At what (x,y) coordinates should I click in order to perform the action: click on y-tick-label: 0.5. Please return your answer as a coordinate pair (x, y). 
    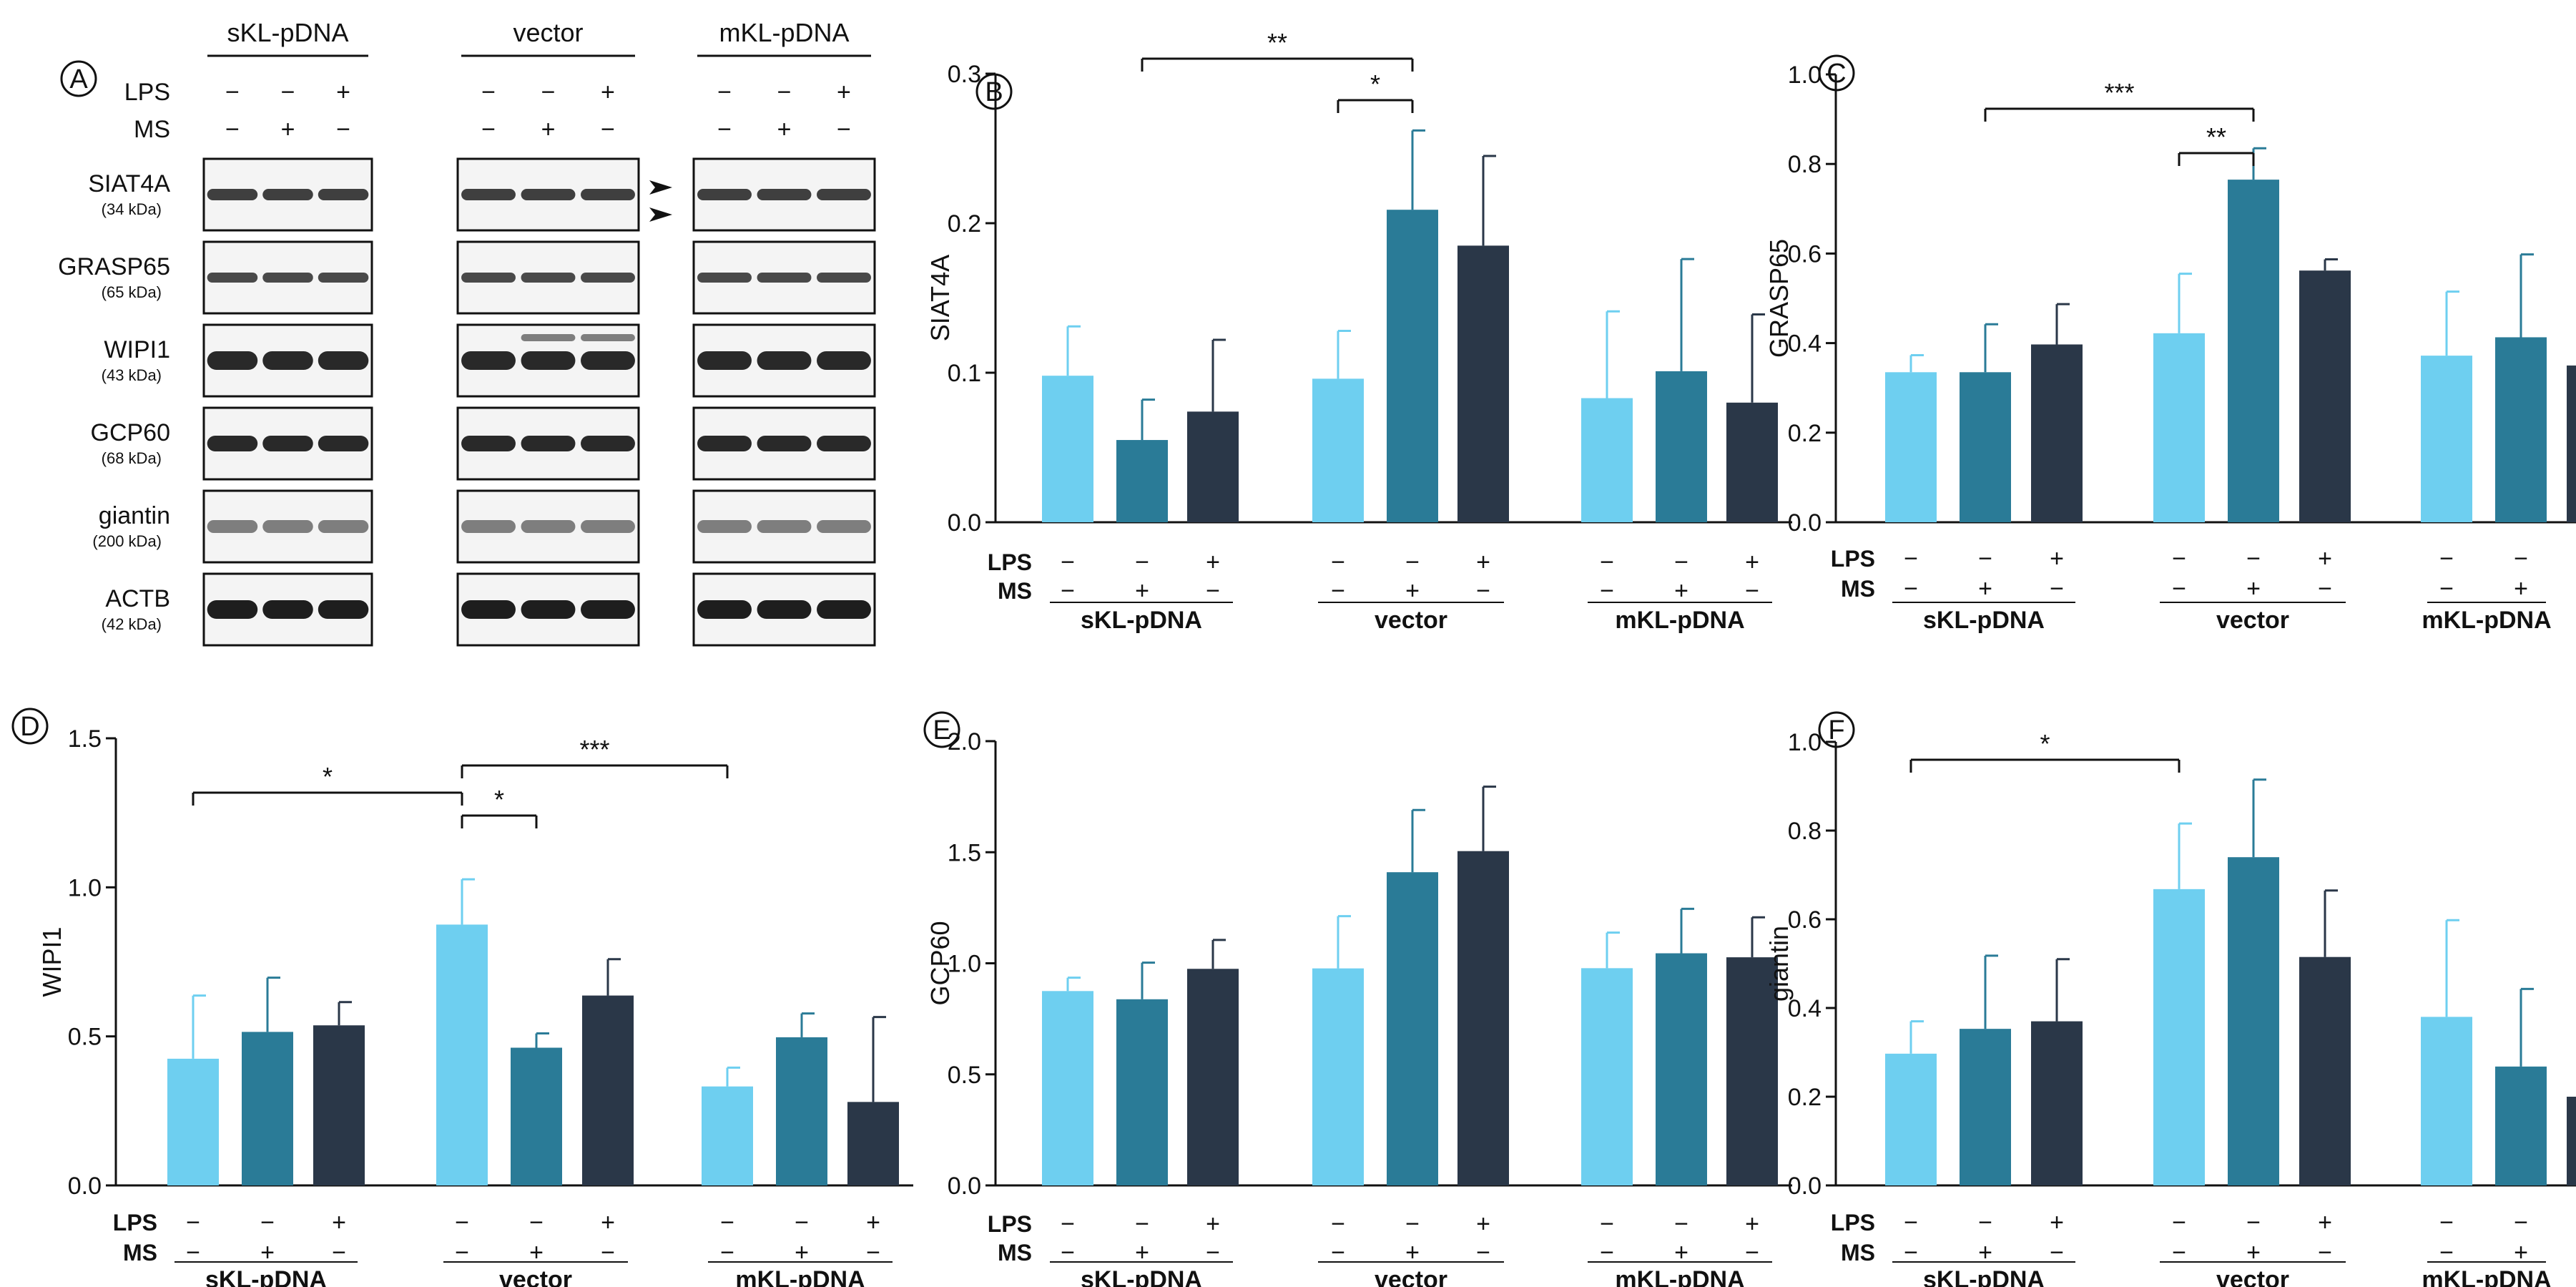
    Looking at the image, I should click on (85, 1037).